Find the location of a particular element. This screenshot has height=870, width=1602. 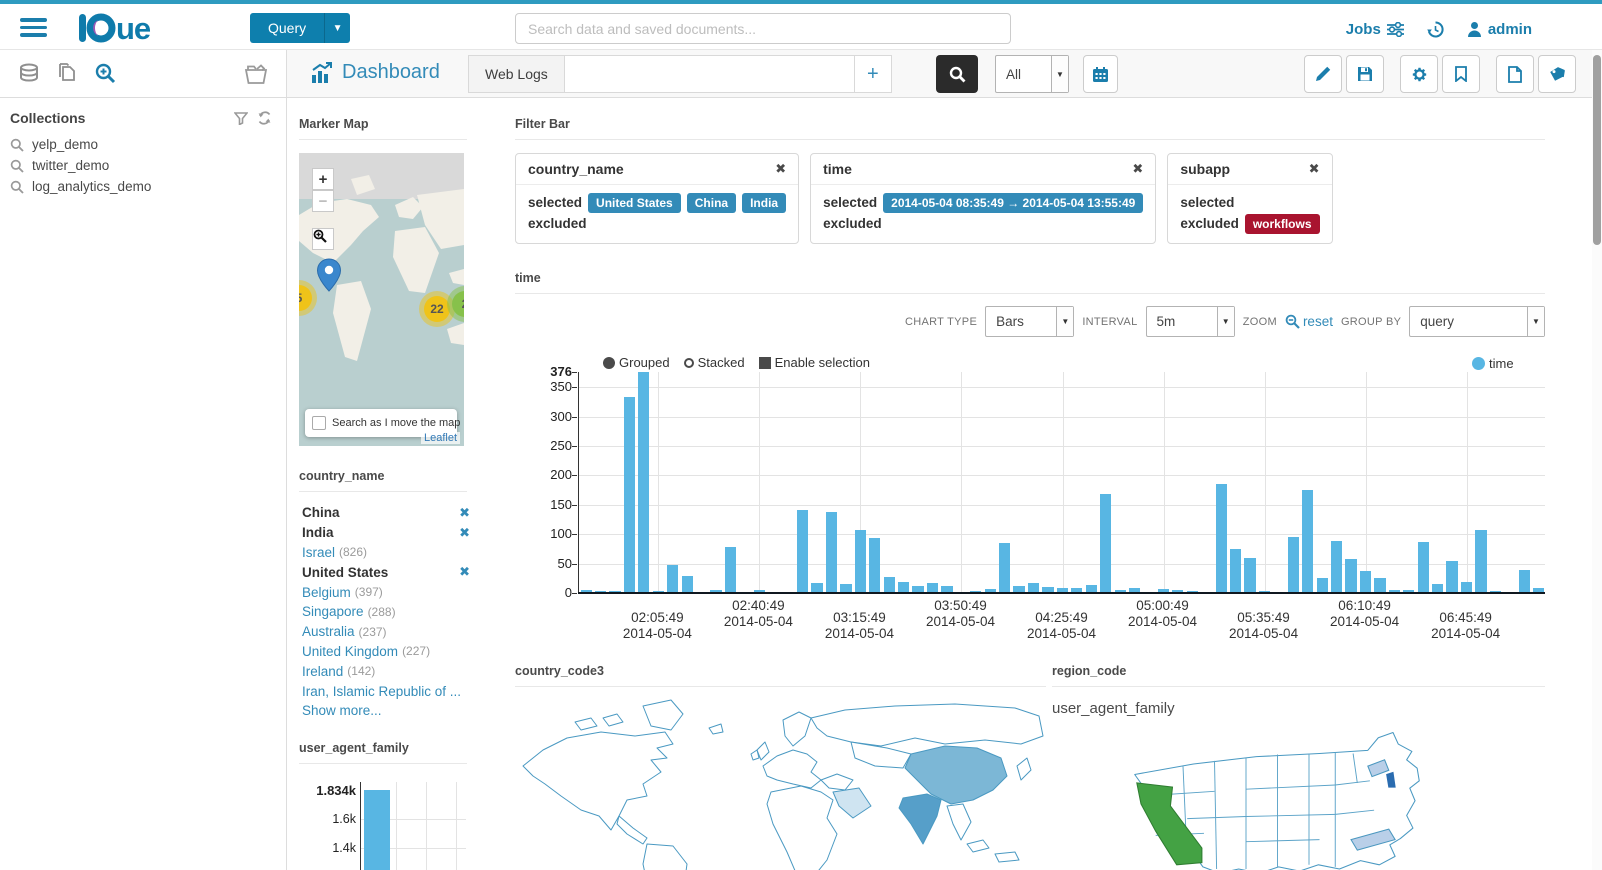

bookmark-button is located at coordinates (1461, 74).